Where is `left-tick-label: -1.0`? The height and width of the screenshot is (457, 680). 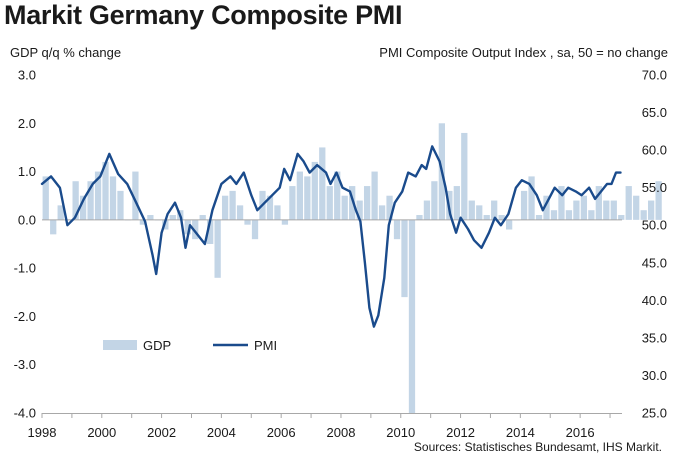 left-tick-label: -1.0 is located at coordinates (25, 268).